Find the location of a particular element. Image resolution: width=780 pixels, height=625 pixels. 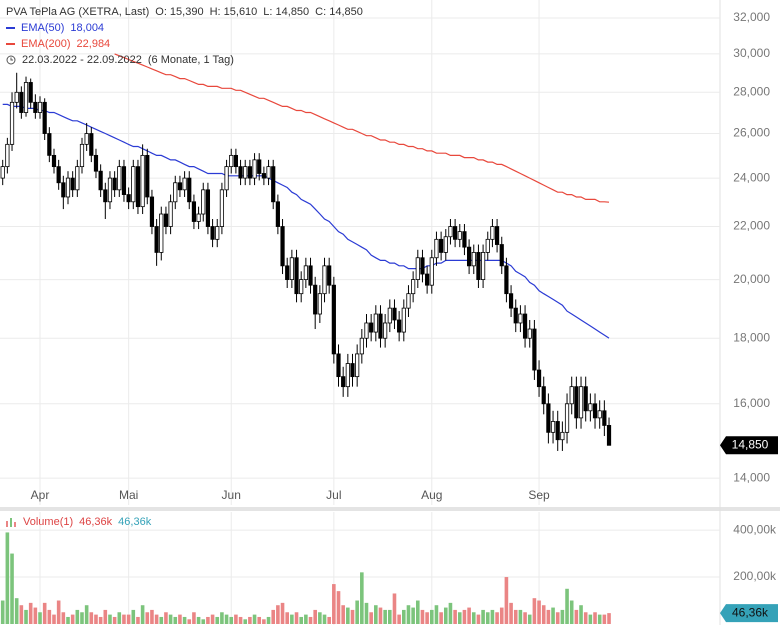

legend-ema50: EMA(50) 18,004 is located at coordinates (55, 28).